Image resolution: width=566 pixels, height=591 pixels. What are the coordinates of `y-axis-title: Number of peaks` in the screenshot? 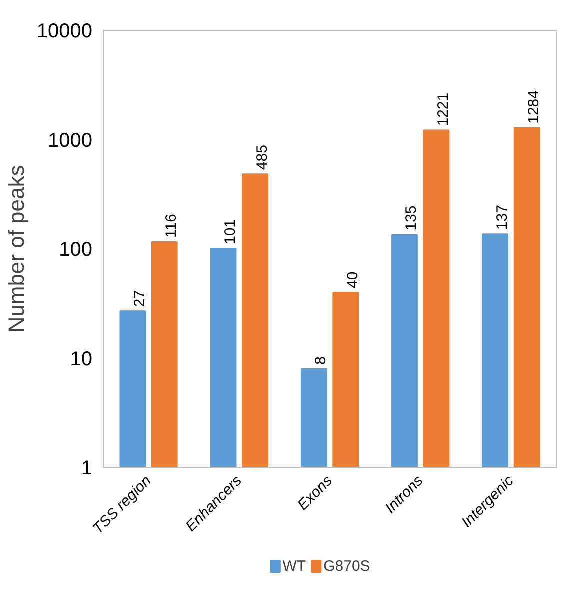 It's located at (16, 249).